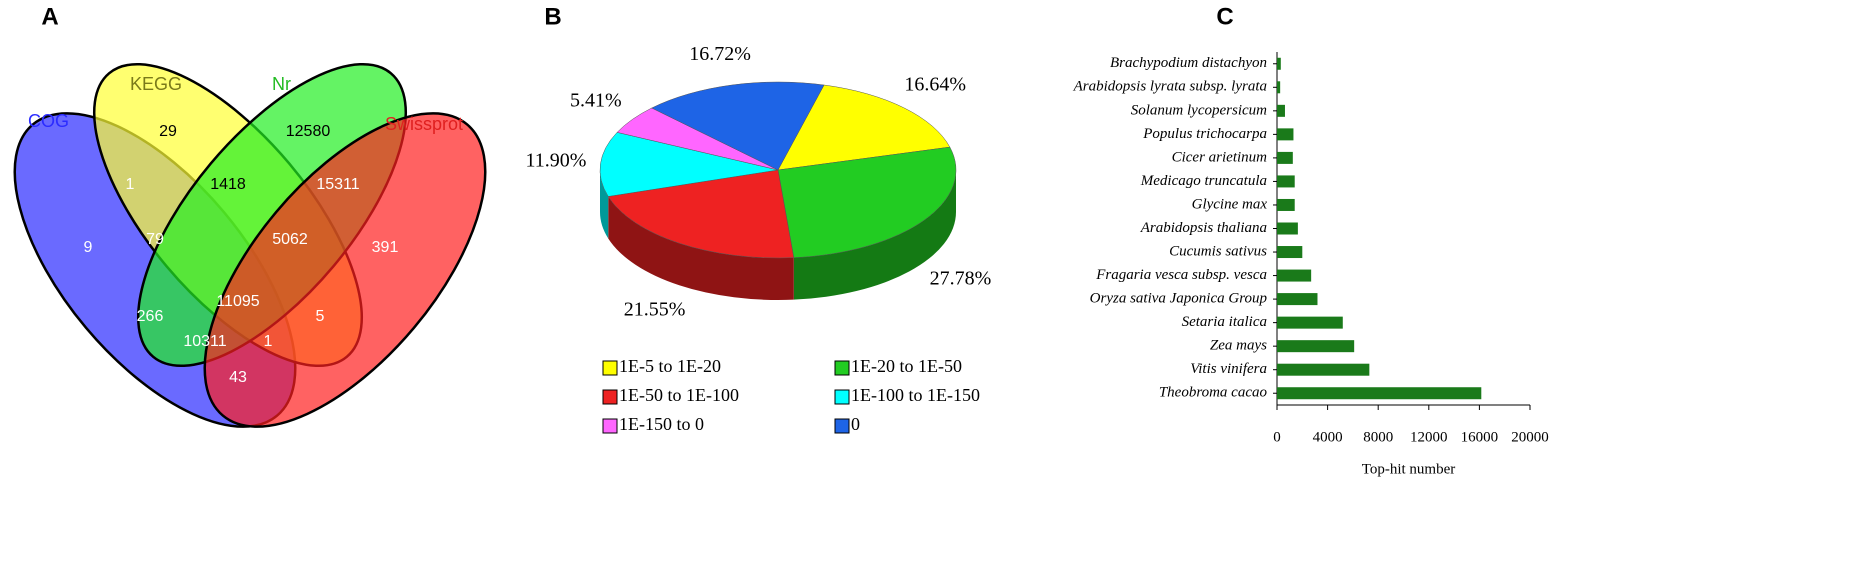 Image resolution: width=1854 pixels, height=573 pixels. Describe the element at coordinates (1188, 63) in the screenshot. I see `y-tick-label: Brachypodium distachyon` at that location.